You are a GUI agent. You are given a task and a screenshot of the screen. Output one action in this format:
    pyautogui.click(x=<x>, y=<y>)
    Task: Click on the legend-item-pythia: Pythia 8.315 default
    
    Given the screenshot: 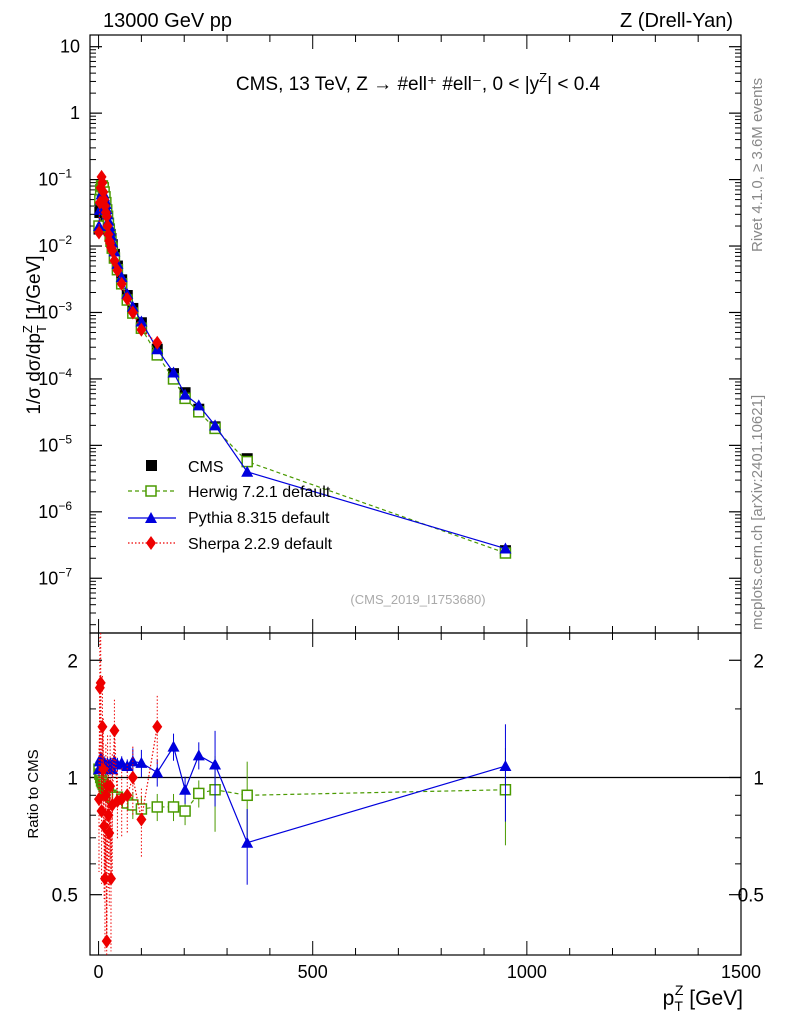 What is the action you would take?
    pyautogui.click(x=229, y=518)
    